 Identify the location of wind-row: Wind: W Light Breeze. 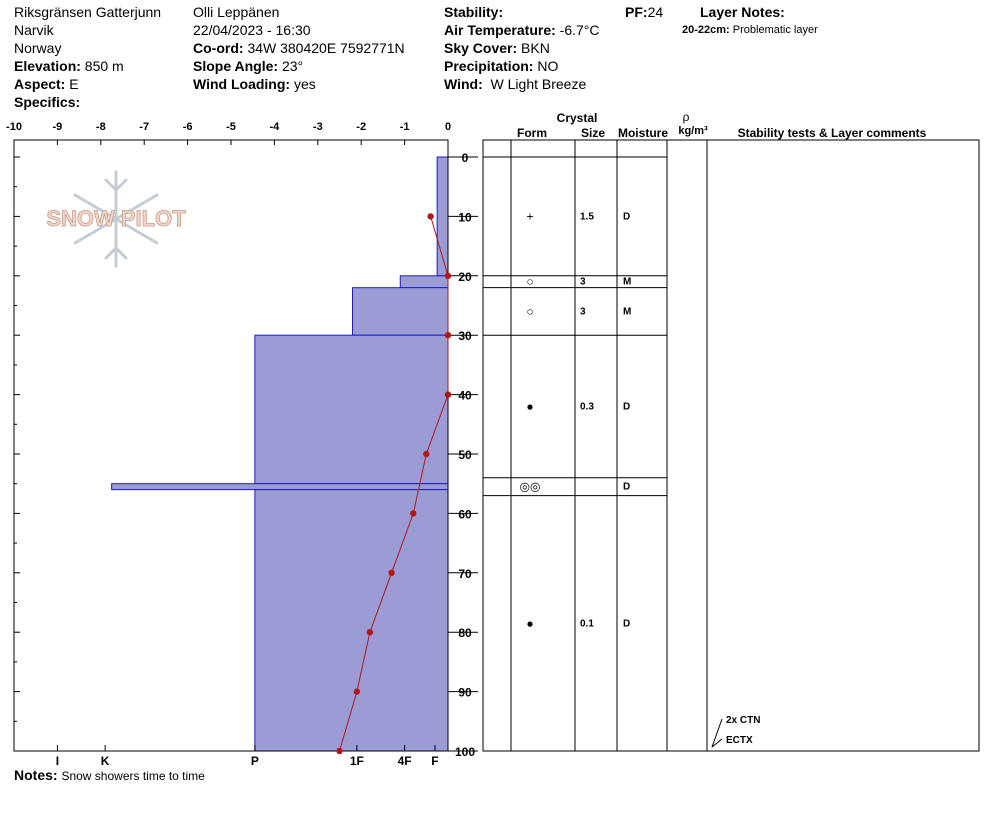
(515, 84).